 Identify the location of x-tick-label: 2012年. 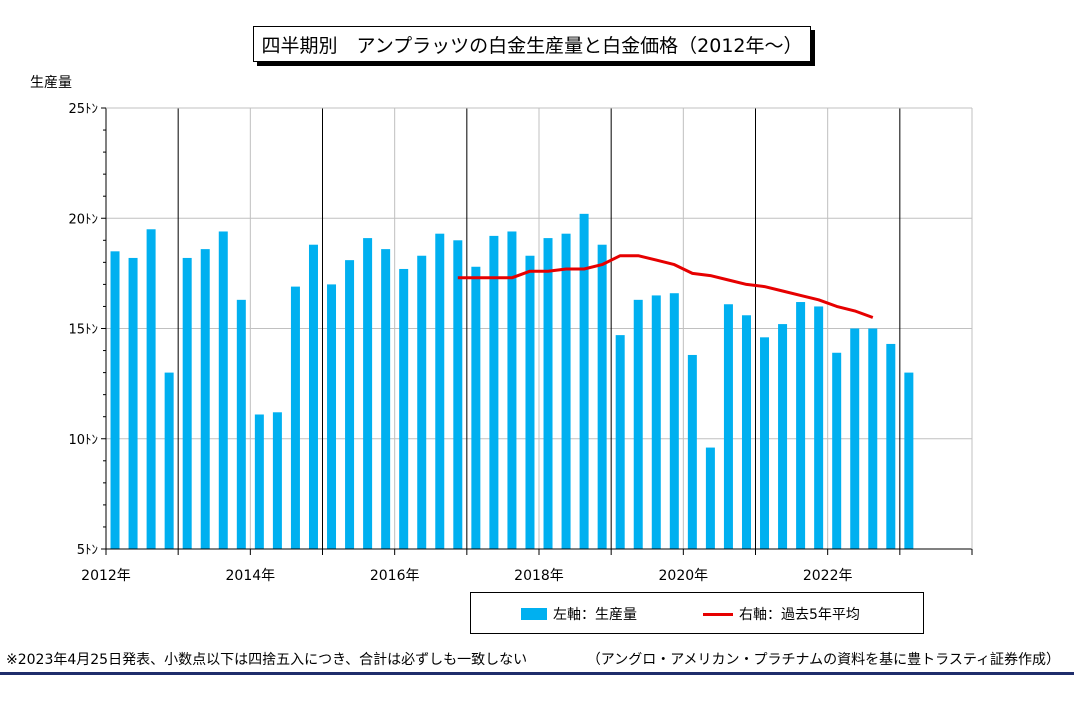
(106, 576).